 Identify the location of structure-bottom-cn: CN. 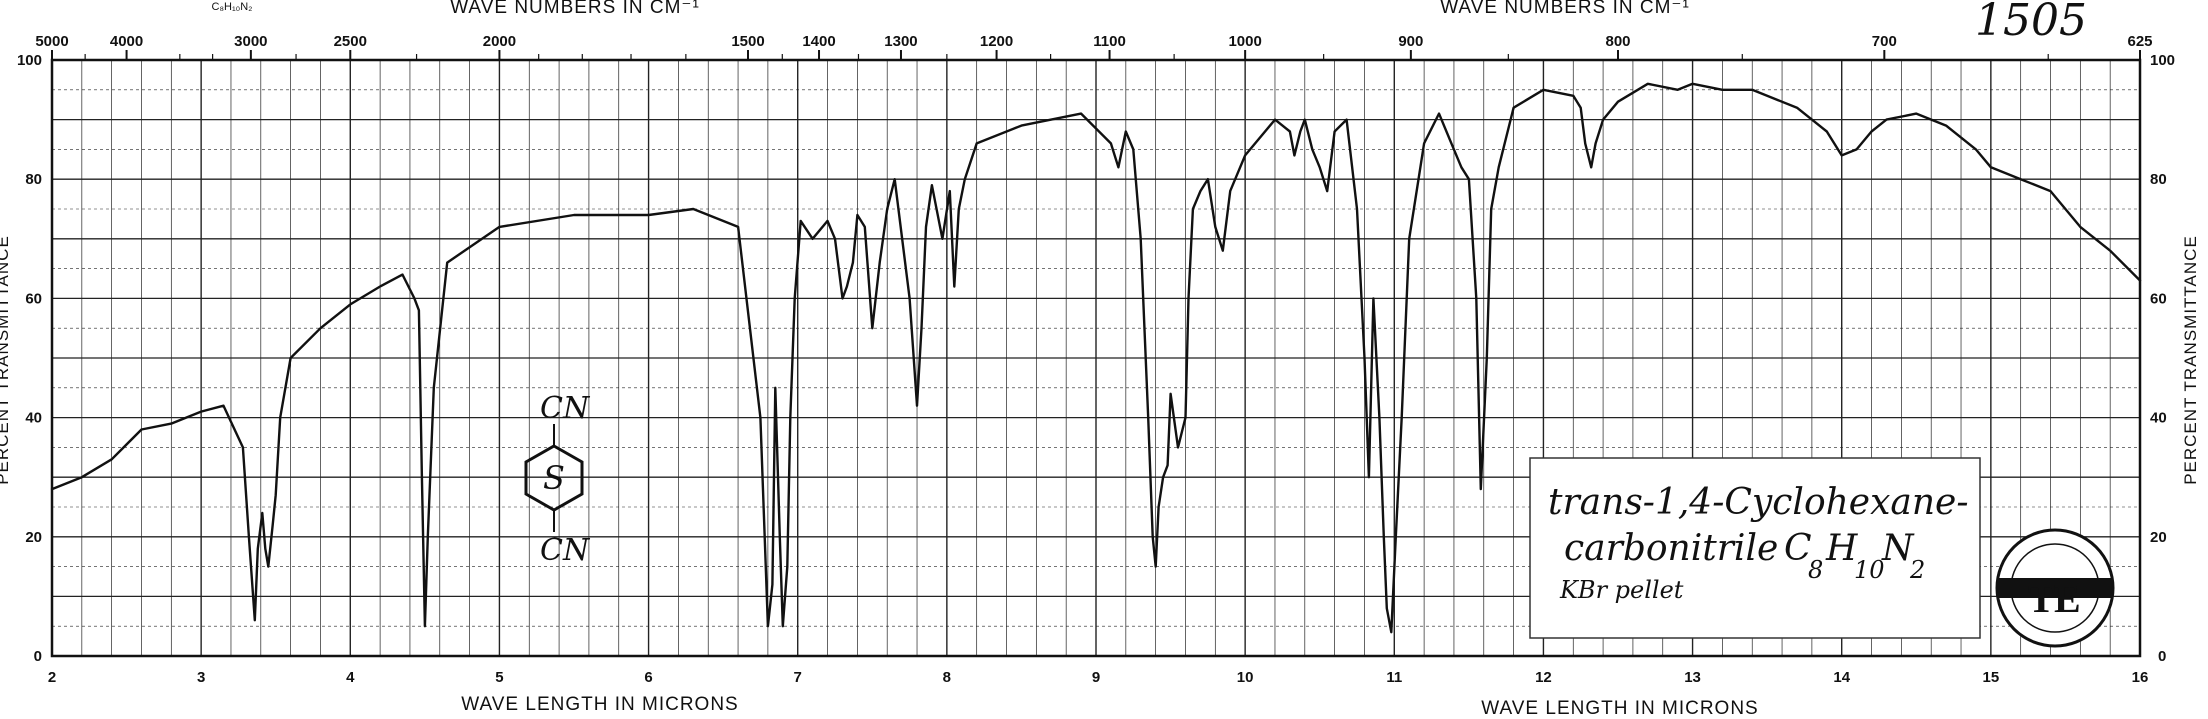
(565, 550).